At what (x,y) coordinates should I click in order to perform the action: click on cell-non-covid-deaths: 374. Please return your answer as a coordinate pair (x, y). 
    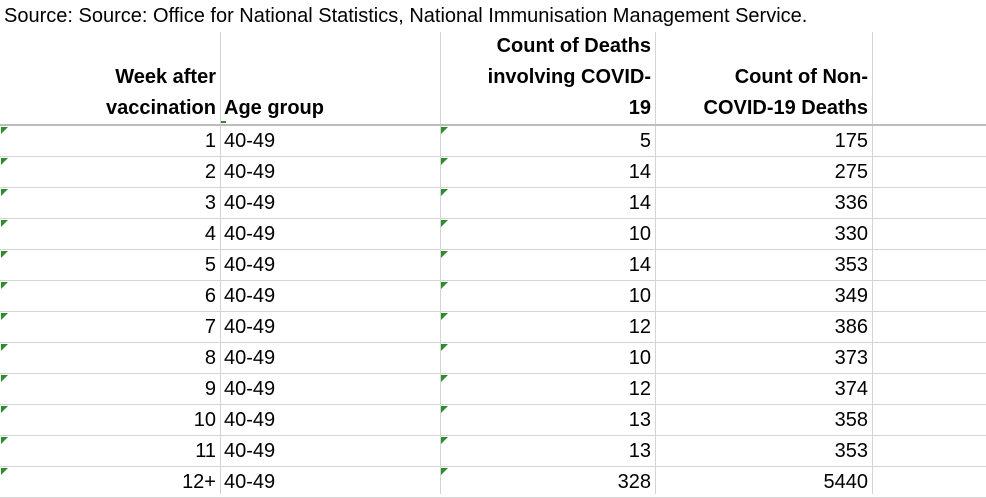
    Looking at the image, I should click on (851, 389).